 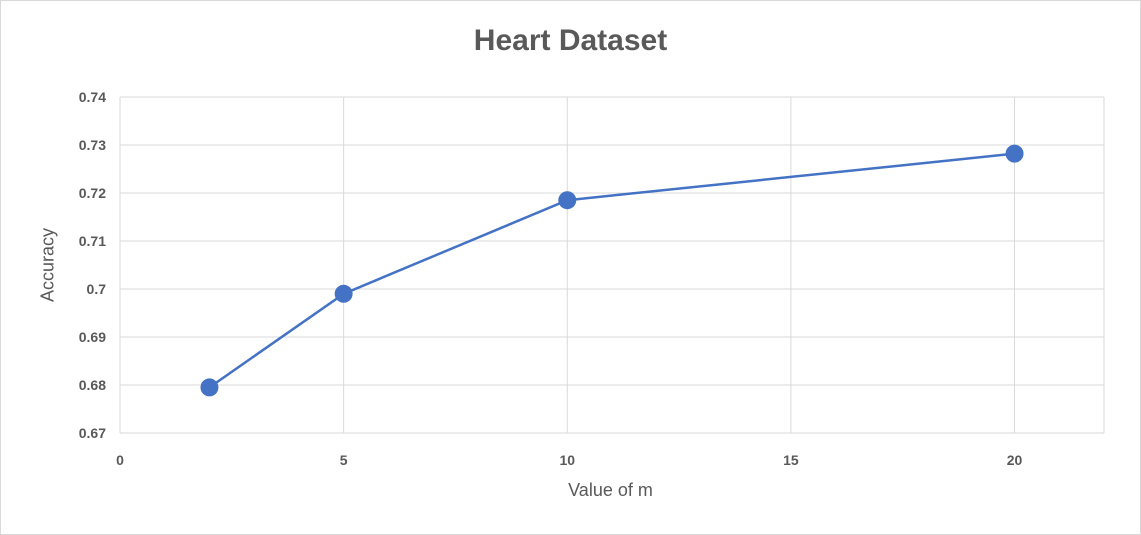 I want to click on y-tick-label: 0.68, so click(x=92, y=385).